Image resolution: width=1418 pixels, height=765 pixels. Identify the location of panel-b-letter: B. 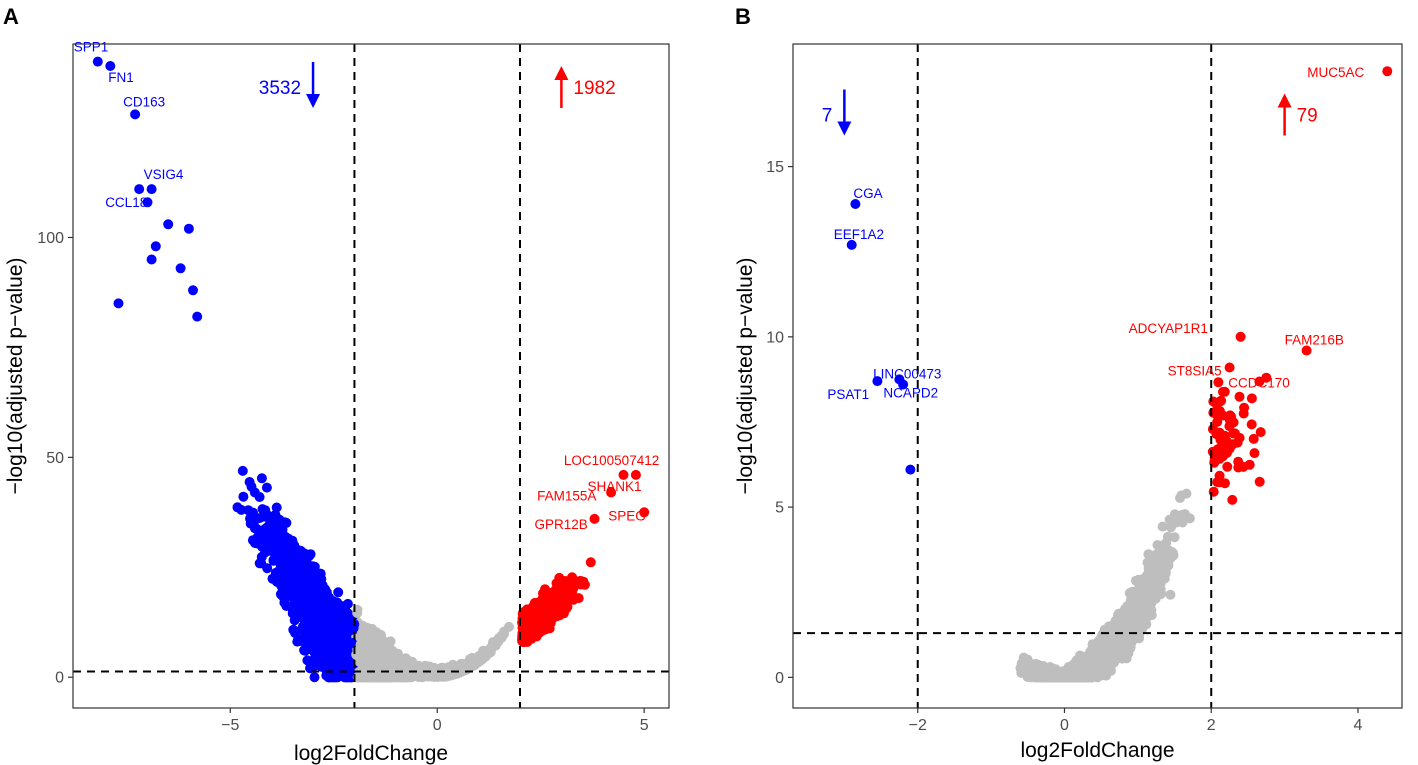
(743, 16).